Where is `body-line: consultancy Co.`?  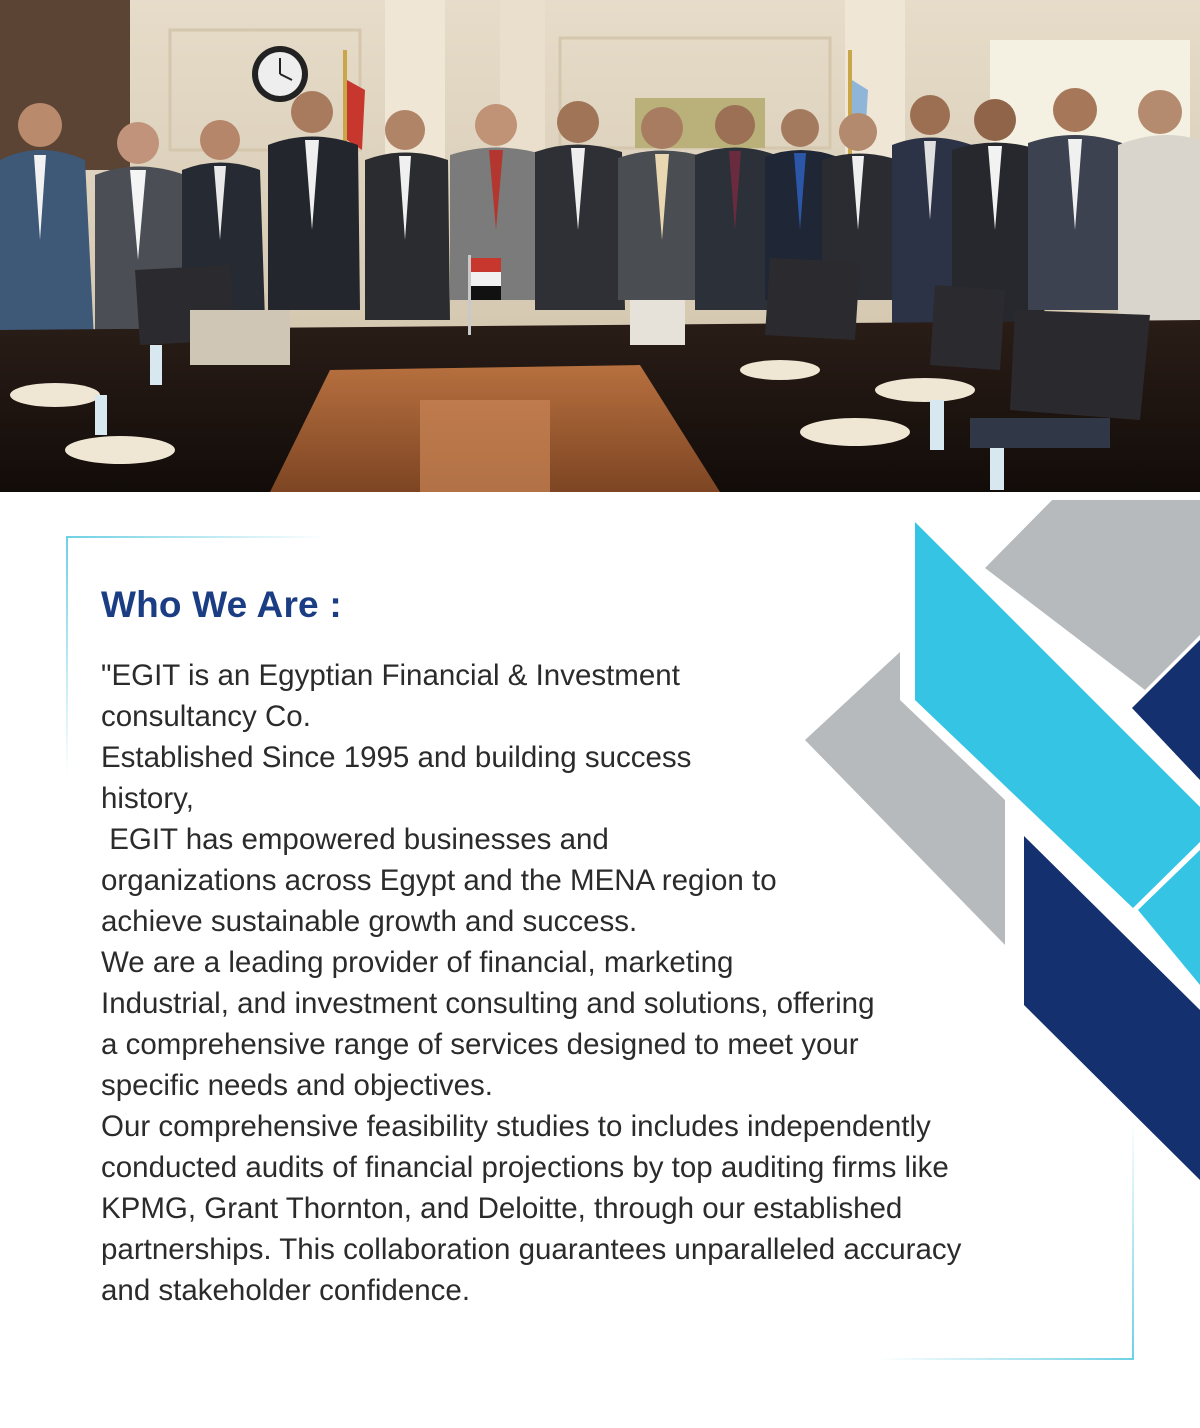
body-line: consultancy Co. is located at coordinates (206, 716).